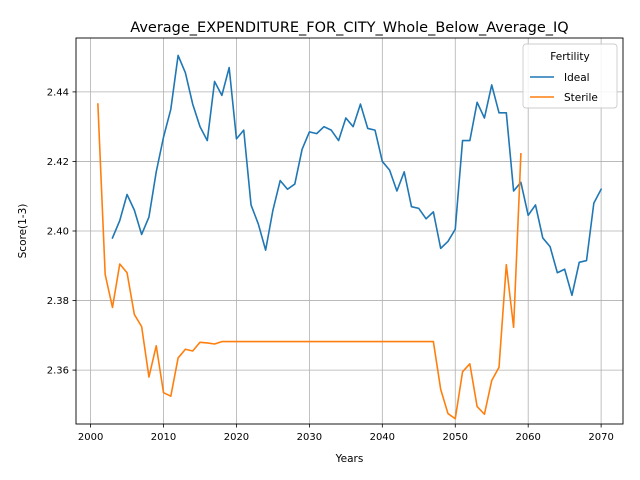 The width and height of the screenshot is (640, 480). Describe the element at coordinates (236, 437) in the screenshot. I see `x-tick-label: 2020` at that location.